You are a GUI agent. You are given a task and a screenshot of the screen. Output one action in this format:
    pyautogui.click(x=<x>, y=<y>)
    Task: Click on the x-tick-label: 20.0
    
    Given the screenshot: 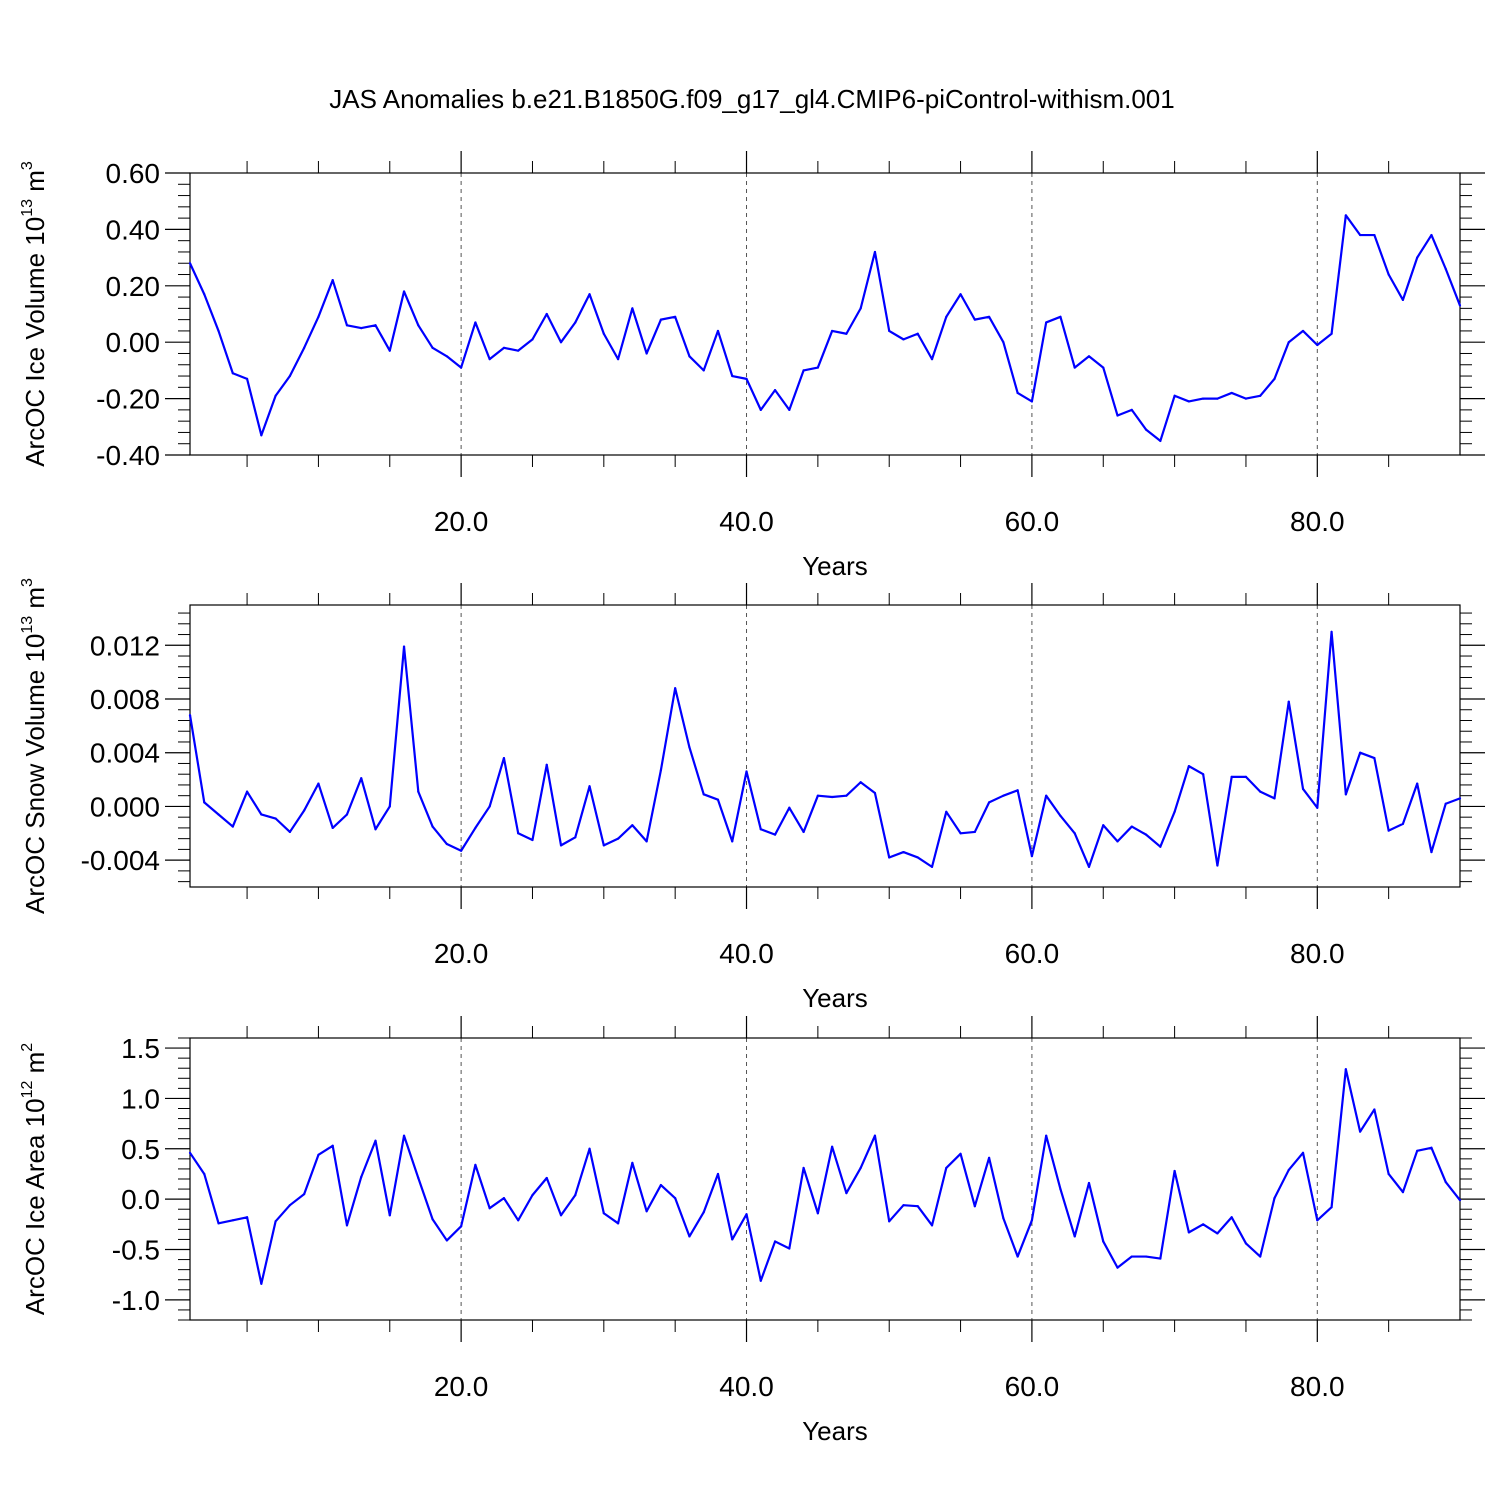 What is the action you would take?
    pyautogui.click(x=461, y=1386)
    